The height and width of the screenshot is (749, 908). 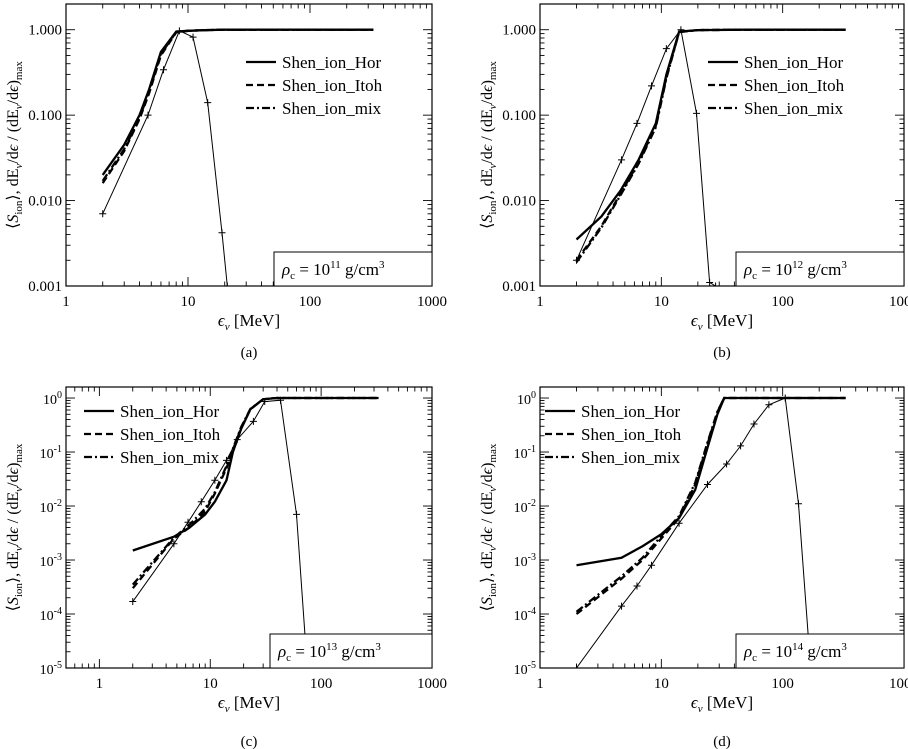 What do you see at coordinates (487, 465) in the screenshot?
I see `y-label-part: )` at bounding box center [487, 465].